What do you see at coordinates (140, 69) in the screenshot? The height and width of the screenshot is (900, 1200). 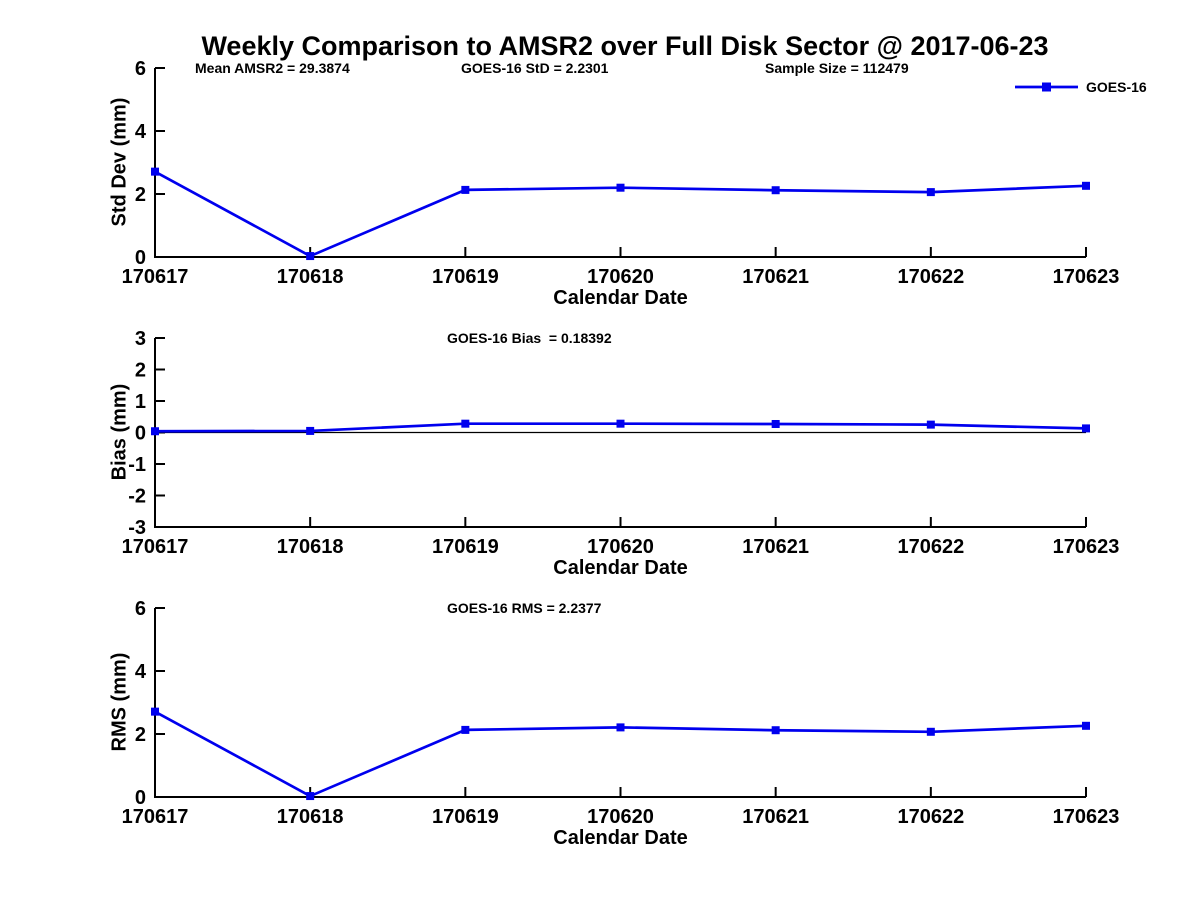 I see `stddev-plot-y-tick-label: 6` at bounding box center [140, 69].